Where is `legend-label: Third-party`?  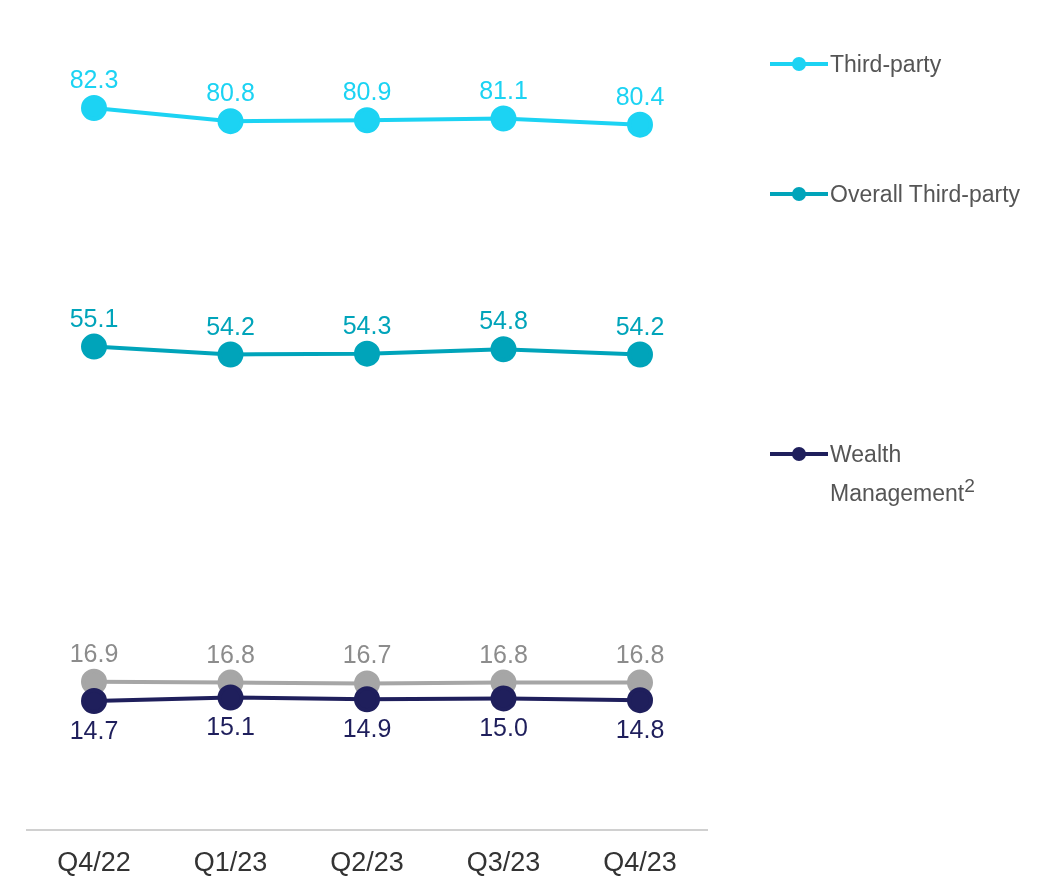 legend-label: Third-party is located at coordinates (886, 64).